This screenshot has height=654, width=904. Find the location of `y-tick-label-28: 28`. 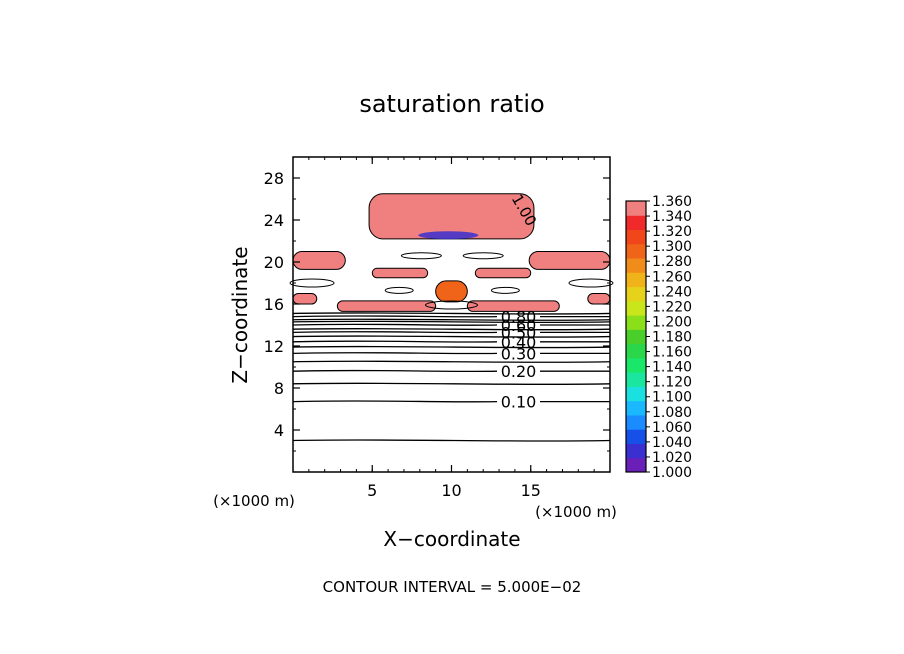

y-tick-label-28: 28 is located at coordinates (274, 178).